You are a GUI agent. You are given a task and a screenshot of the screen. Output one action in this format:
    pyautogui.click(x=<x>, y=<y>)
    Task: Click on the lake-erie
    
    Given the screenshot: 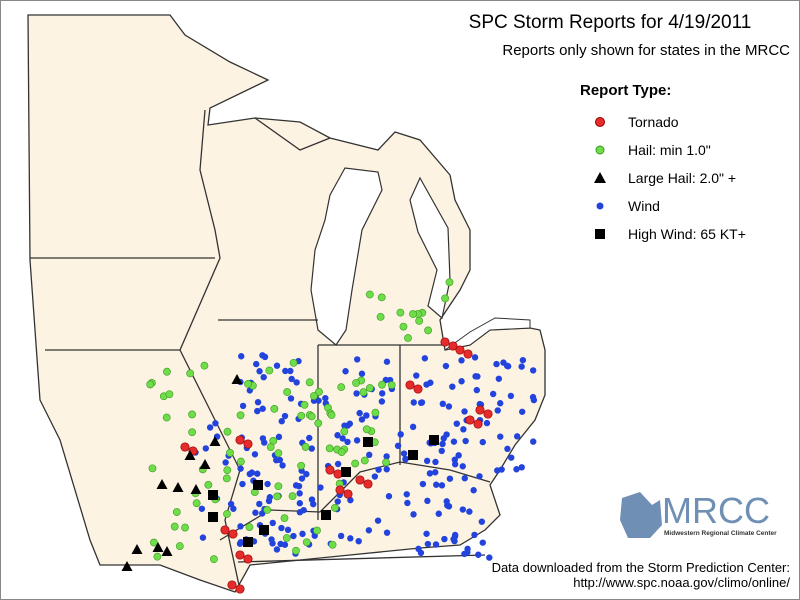 What is the action you would take?
    pyautogui.click(x=487, y=334)
    